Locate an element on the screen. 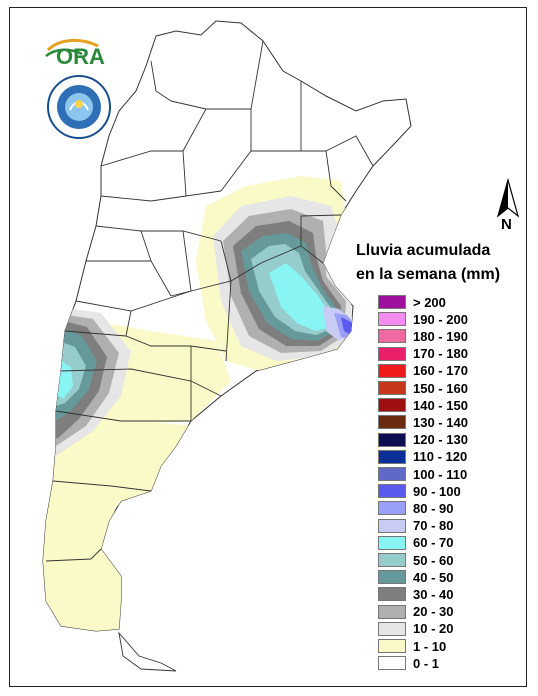 The width and height of the screenshot is (538, 696). legend-label: 190 - 200 is located at coordinates (440, 319).